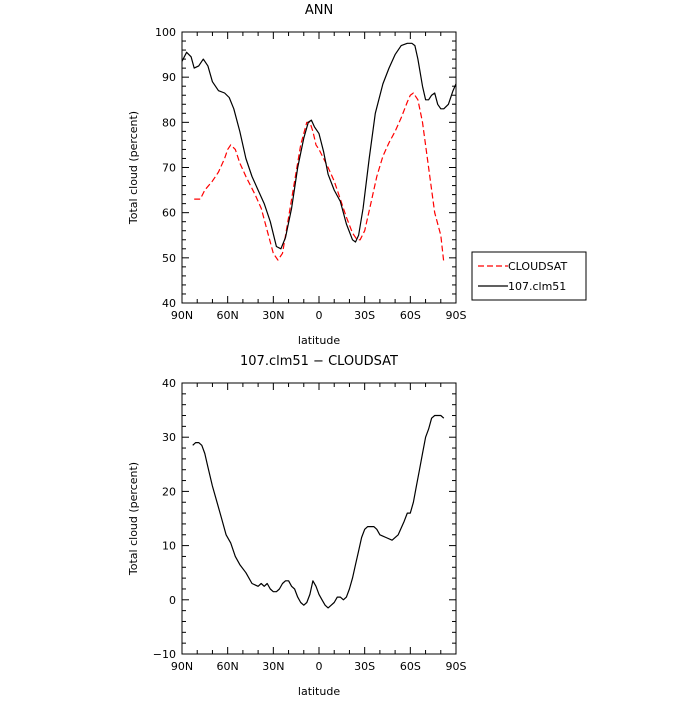 Image resolution: width=700 pixels, height=705 pixels. What do you see at coordinates (319, 315) in the screenshot?
I see `top-x-tick-label: 0` at bounding box center [319, 315].